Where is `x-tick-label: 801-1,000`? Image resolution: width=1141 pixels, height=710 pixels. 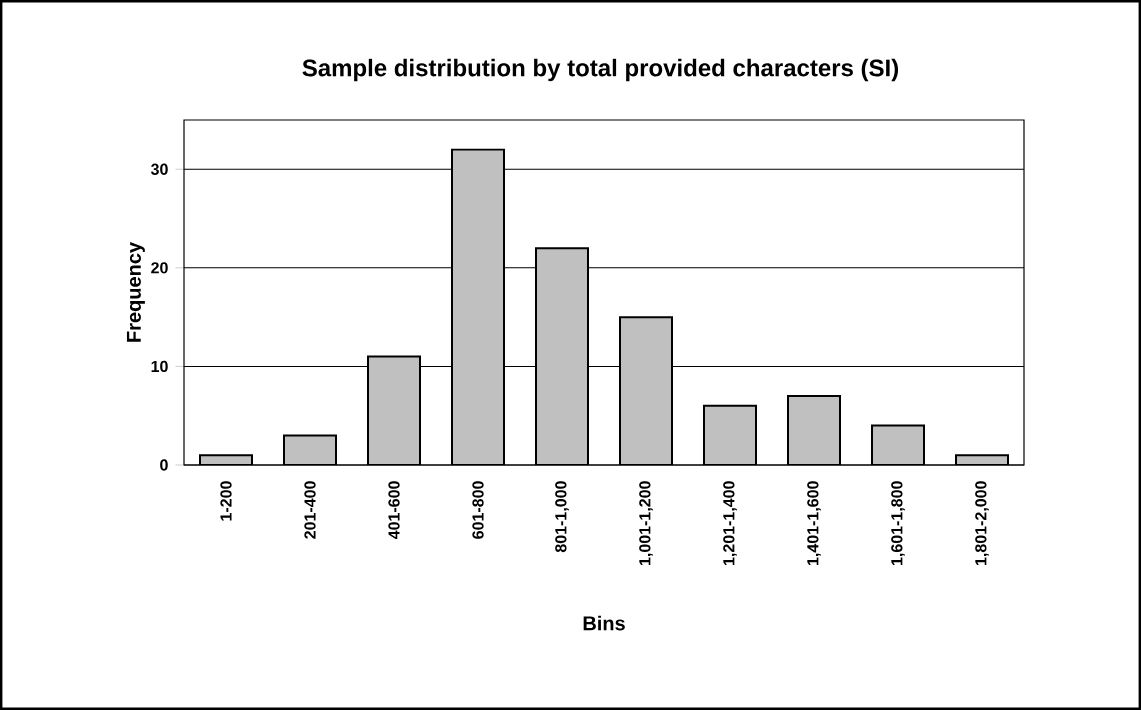
x-tick-label: 801-1,000 is located at coordinates (562, 517).